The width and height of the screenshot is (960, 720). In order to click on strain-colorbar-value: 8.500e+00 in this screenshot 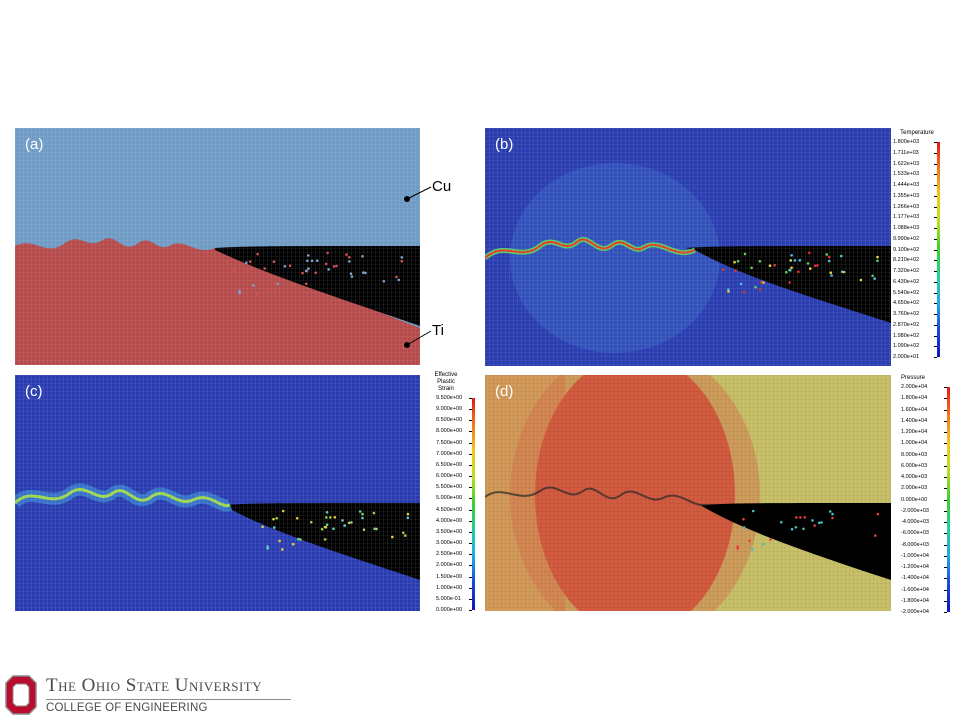, I will do `click(449, 420)`.